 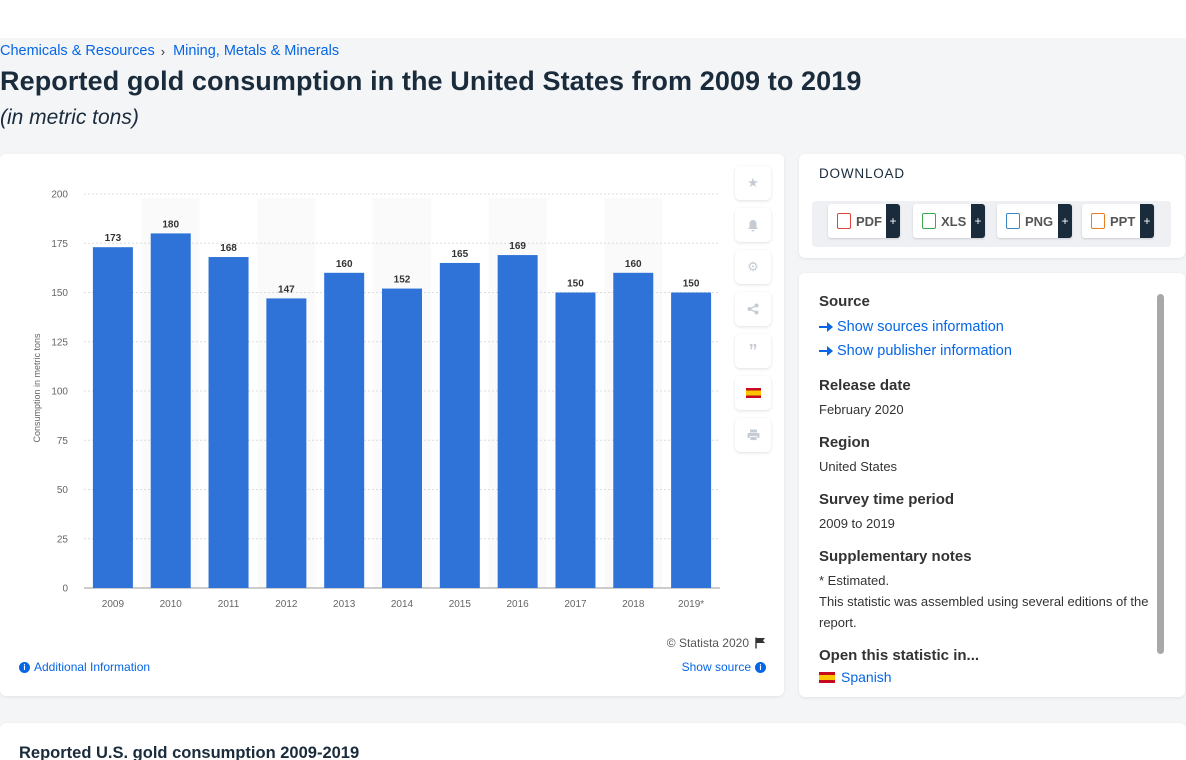 What do you see at coordinates (286, 289) in the screenshot?
I see `data-label: 147` at bounding box center [286, 289].